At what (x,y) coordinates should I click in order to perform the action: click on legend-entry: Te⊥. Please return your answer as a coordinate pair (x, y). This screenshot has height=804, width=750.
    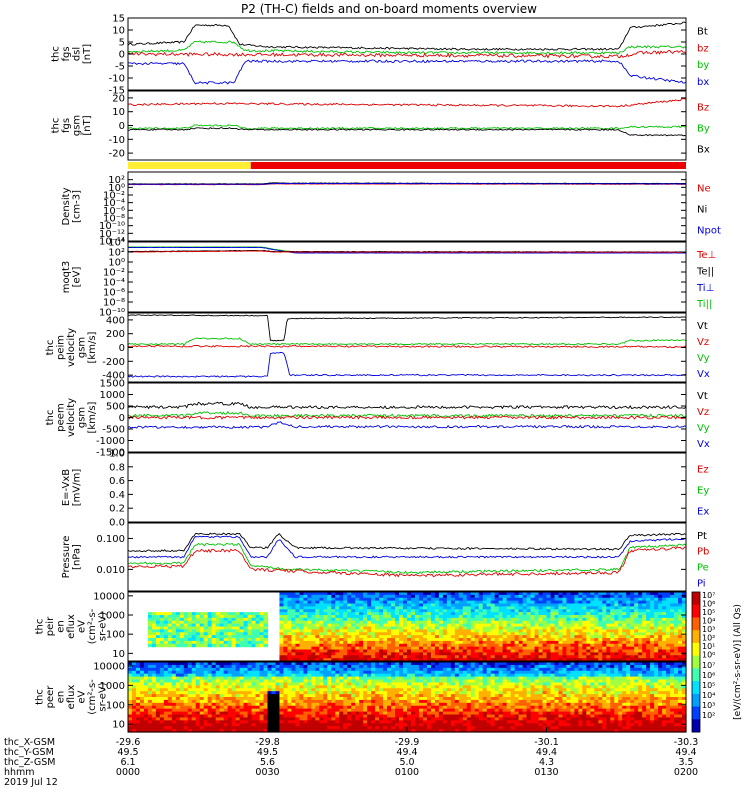
    Looking at the image, I should click on (706, 255).